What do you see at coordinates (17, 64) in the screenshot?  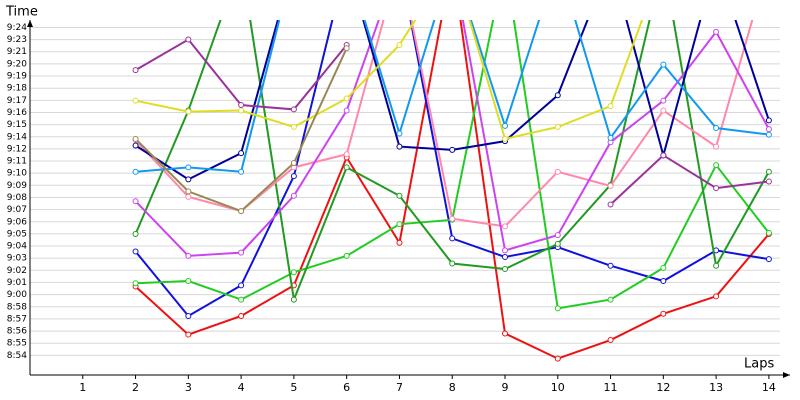 I see `y-tick-label: 9:20` at bounding box center [17, 64].